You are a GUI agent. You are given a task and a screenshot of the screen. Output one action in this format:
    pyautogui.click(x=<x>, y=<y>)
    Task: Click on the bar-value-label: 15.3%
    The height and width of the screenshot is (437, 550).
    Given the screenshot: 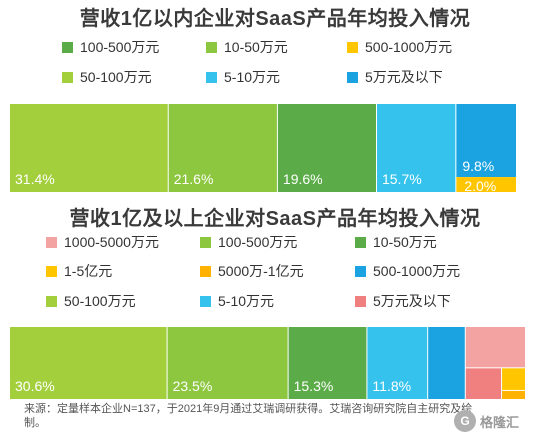 What is the action you would take?
    pyautogui.click(x=314, y=386)
    